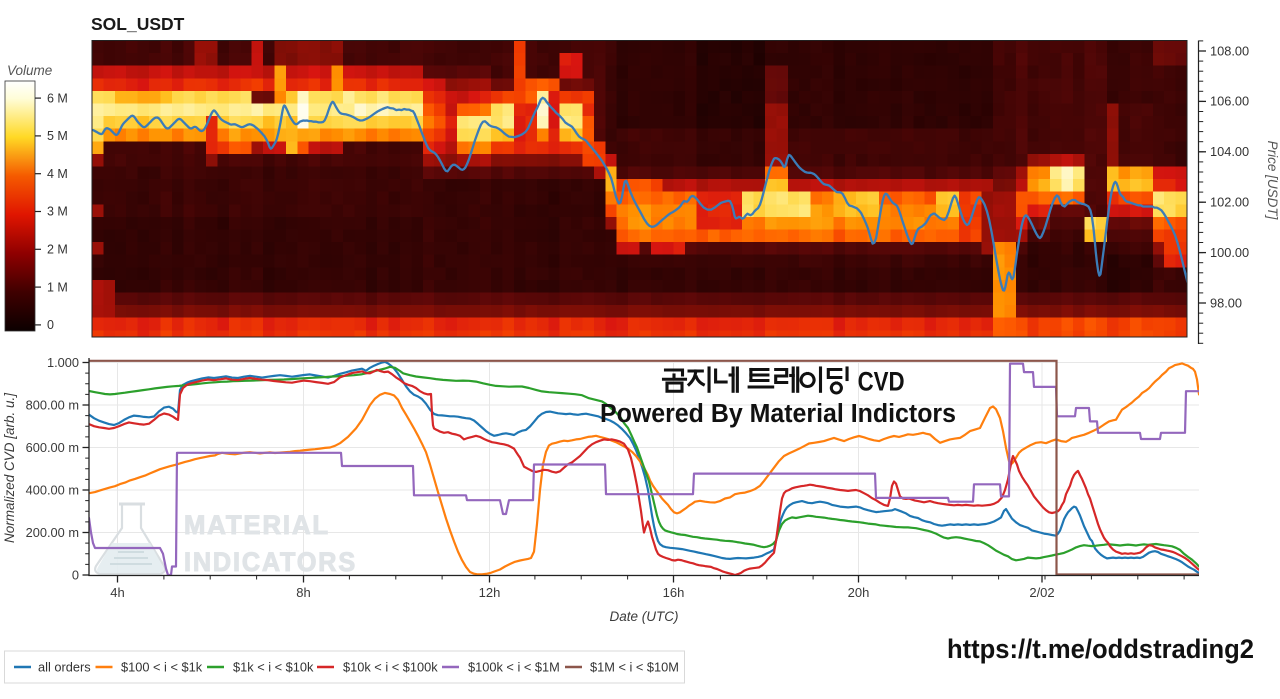 The height and width of the screenshot is (699, 1280). What do you see at coordinates (303, 592) in the screenshot?
I see `svg-text: 8h` at bounding box center [303, 592].